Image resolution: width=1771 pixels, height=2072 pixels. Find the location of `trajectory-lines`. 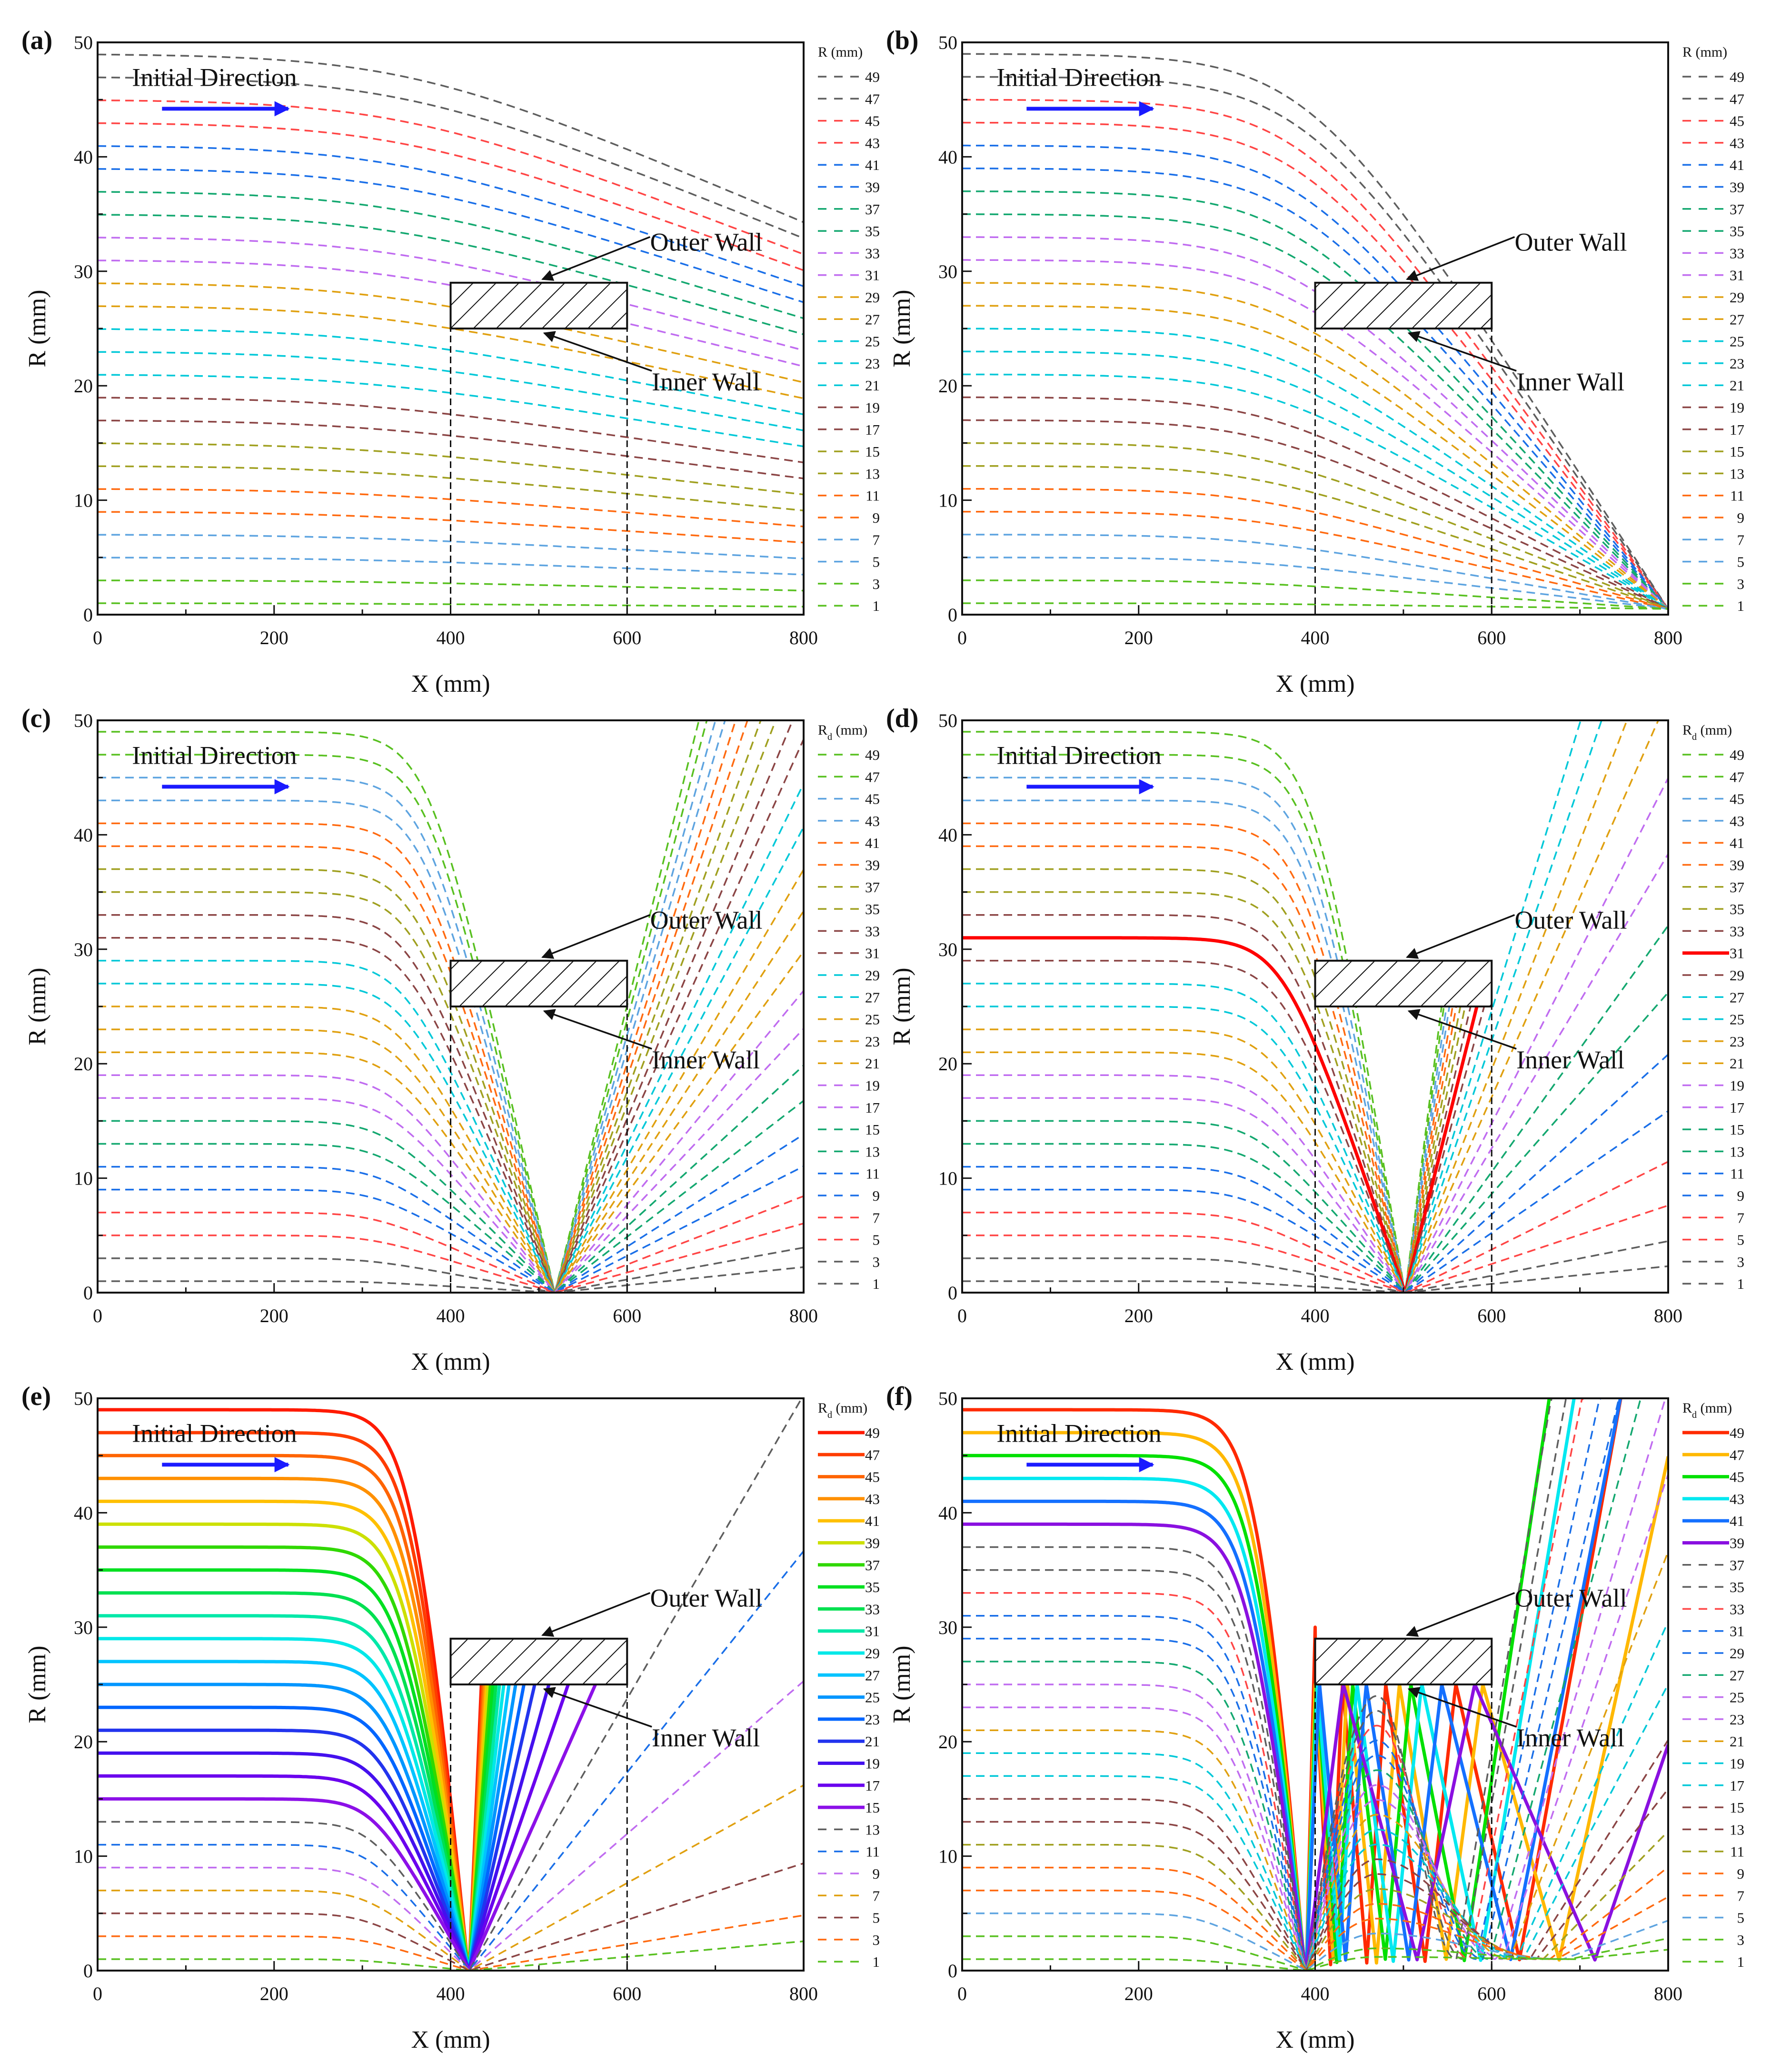

trajectory-lines is located at coordinates (1315, 331).